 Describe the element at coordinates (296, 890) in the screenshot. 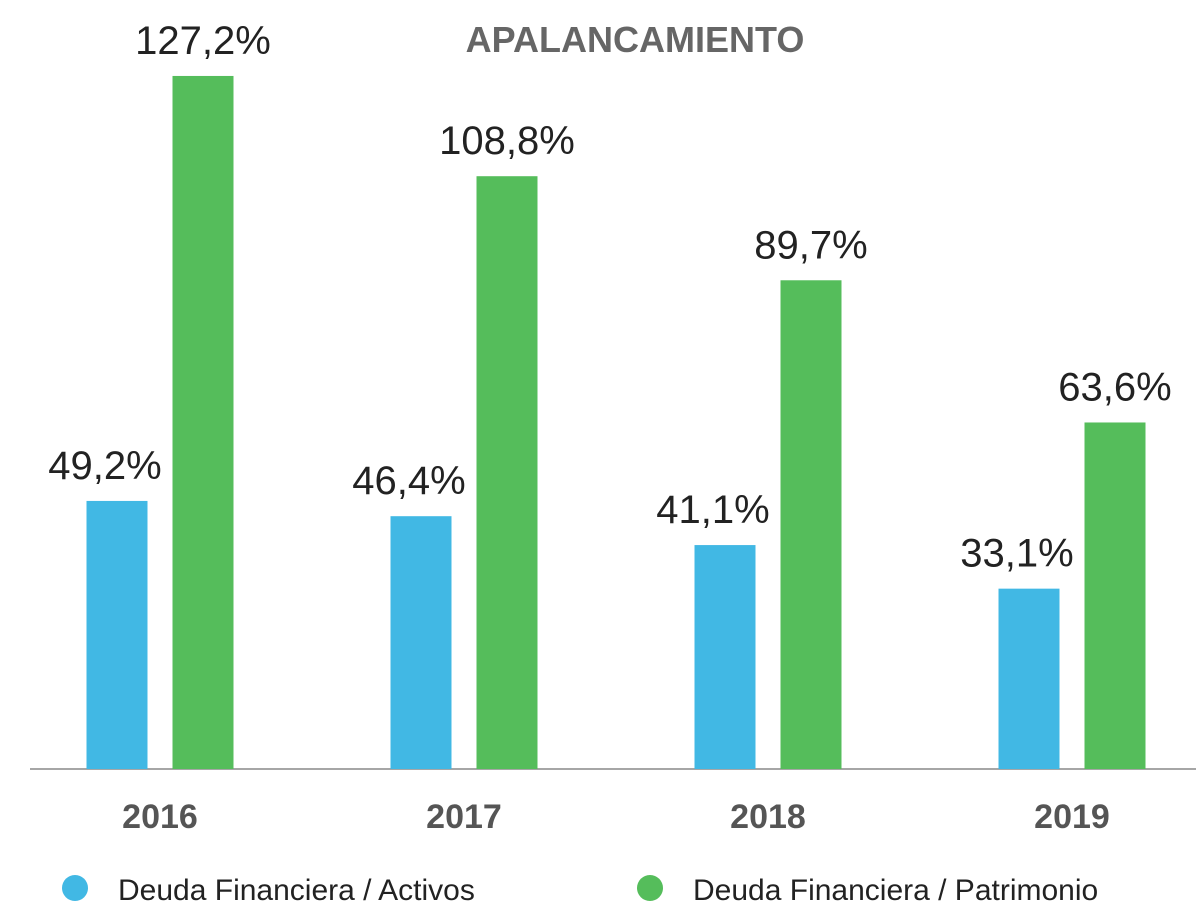

I see `legend-label: Deuda Financiera / Activos` at that location.